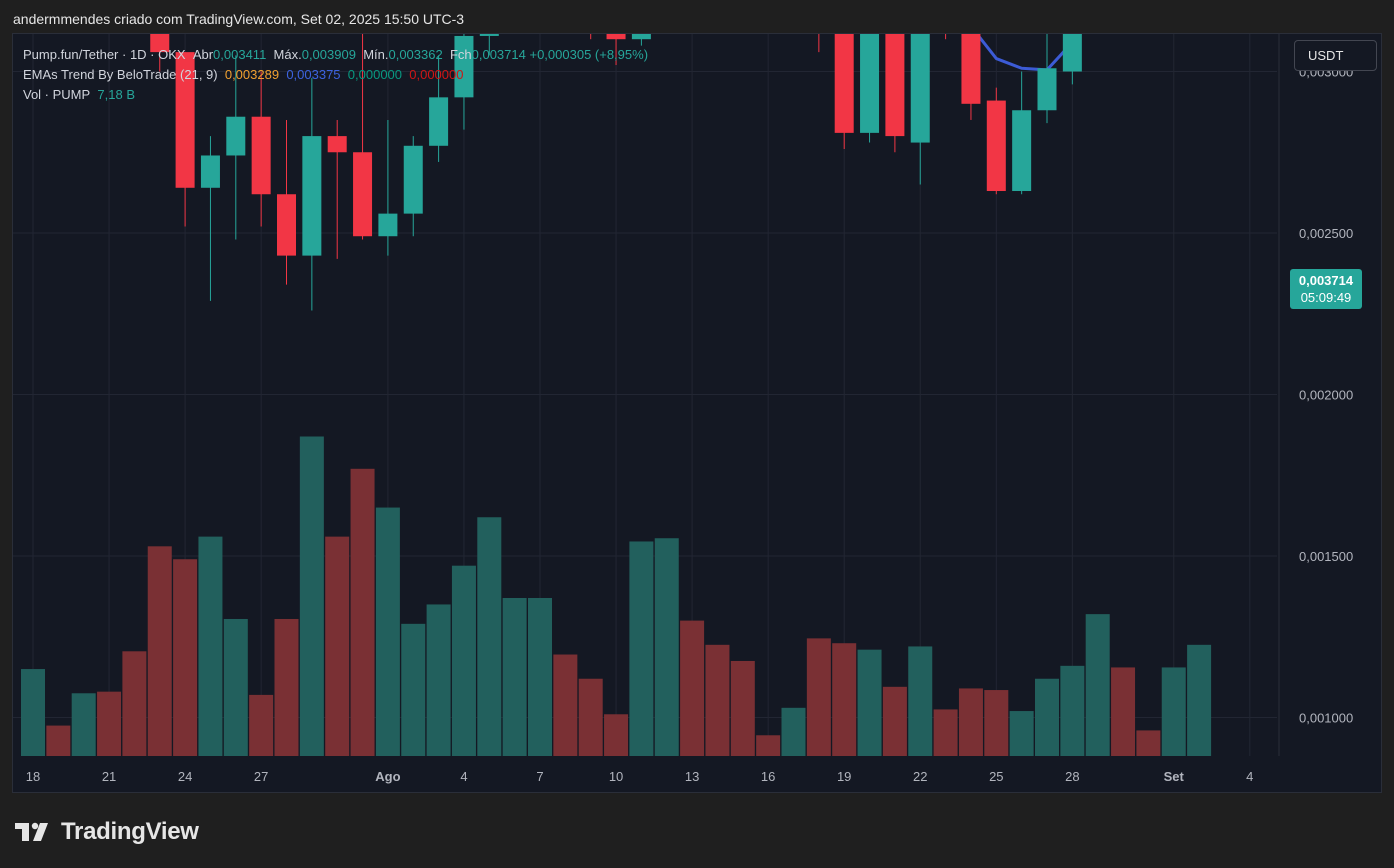 Image resolution: width=1394 pixels, height=868 pixels. Describe the element at coordinates (387, 776) in the screenshot. I see `time-axis-label: Ago` at that location.